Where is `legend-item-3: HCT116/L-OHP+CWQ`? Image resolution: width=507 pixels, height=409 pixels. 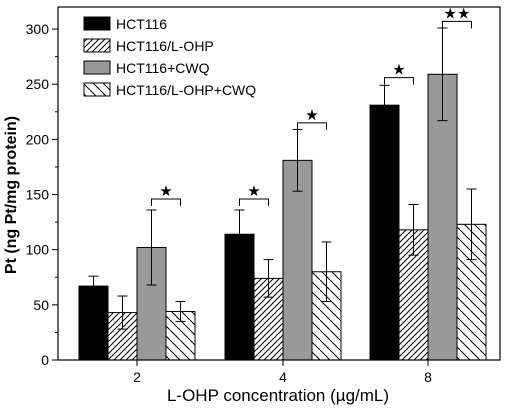
legend-item-3: HCT116/L-OHP+CWQ is located at coordinates (169, 90).